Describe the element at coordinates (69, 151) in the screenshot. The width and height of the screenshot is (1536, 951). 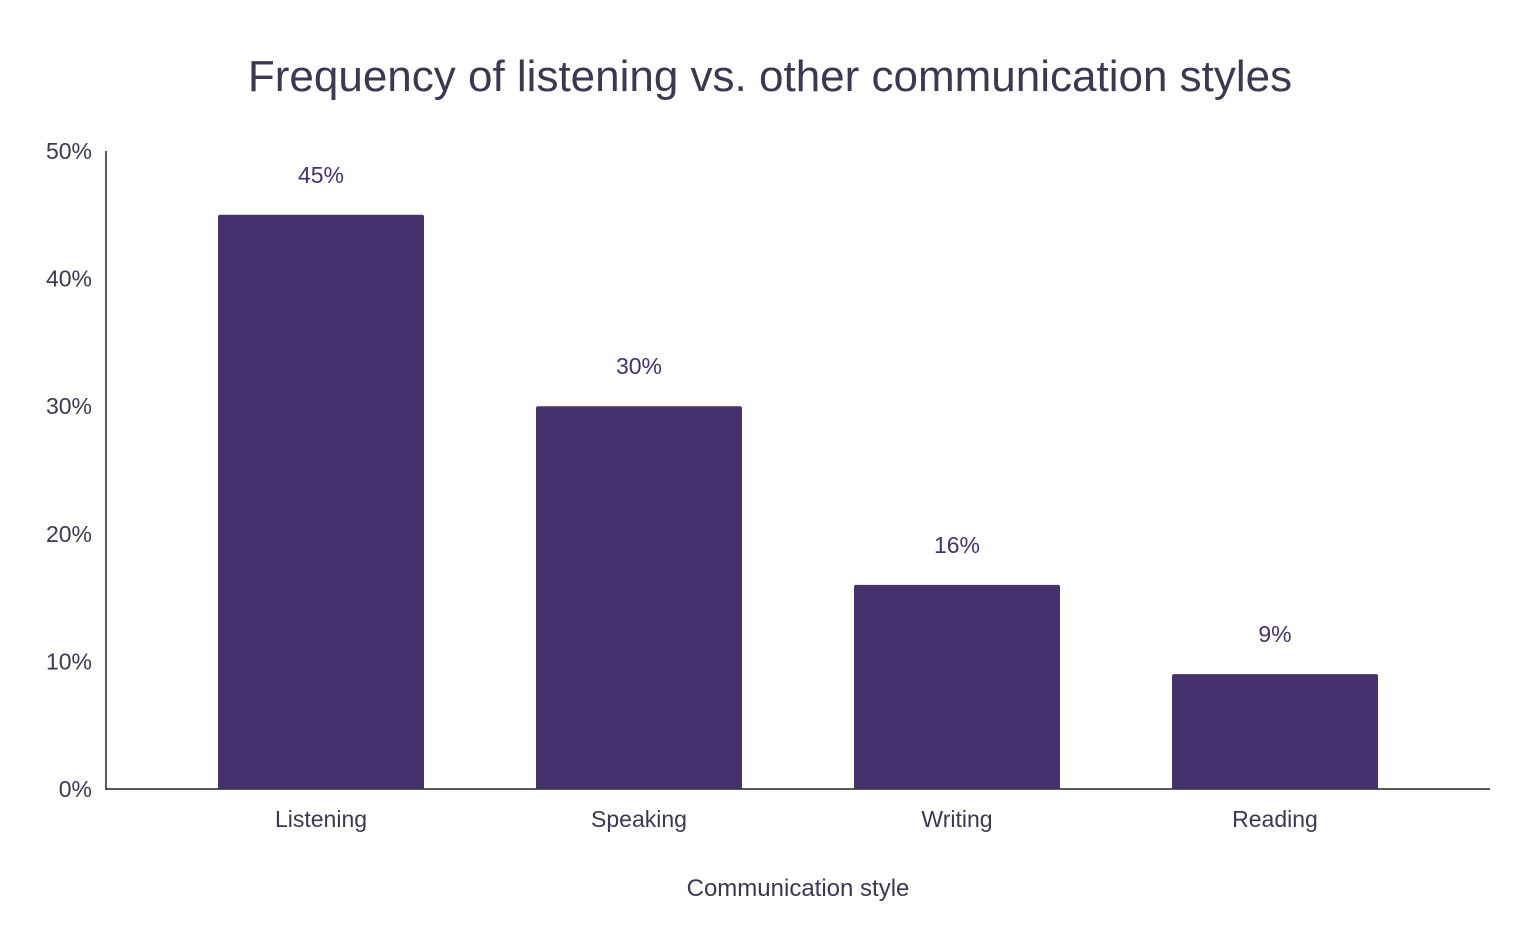
I see `y-tick-label: 50%` at that location.